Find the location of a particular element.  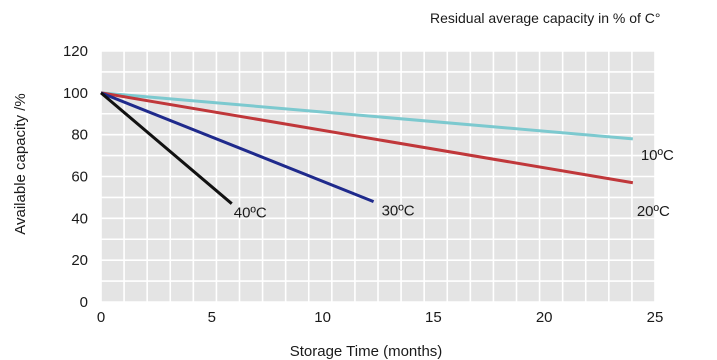

series-labels: 10ºC 20ºC 30ºC 40ºC is located at coordinates (454, 184).